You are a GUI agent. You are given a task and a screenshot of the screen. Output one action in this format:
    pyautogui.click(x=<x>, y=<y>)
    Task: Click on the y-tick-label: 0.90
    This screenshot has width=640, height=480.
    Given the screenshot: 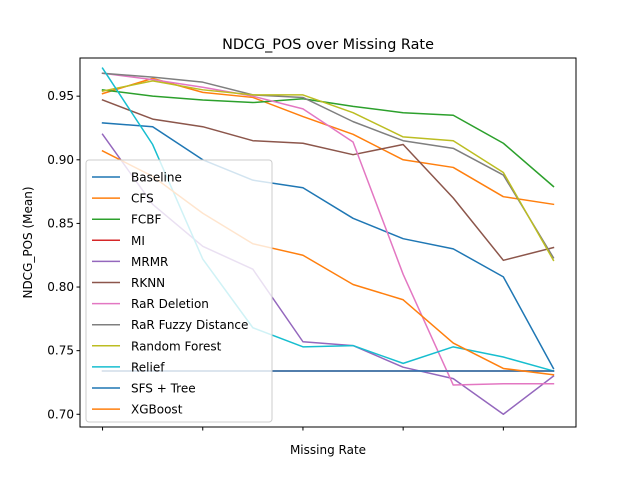 What is the action you would take?
    pyautogui.click(x=60, y=160)
    